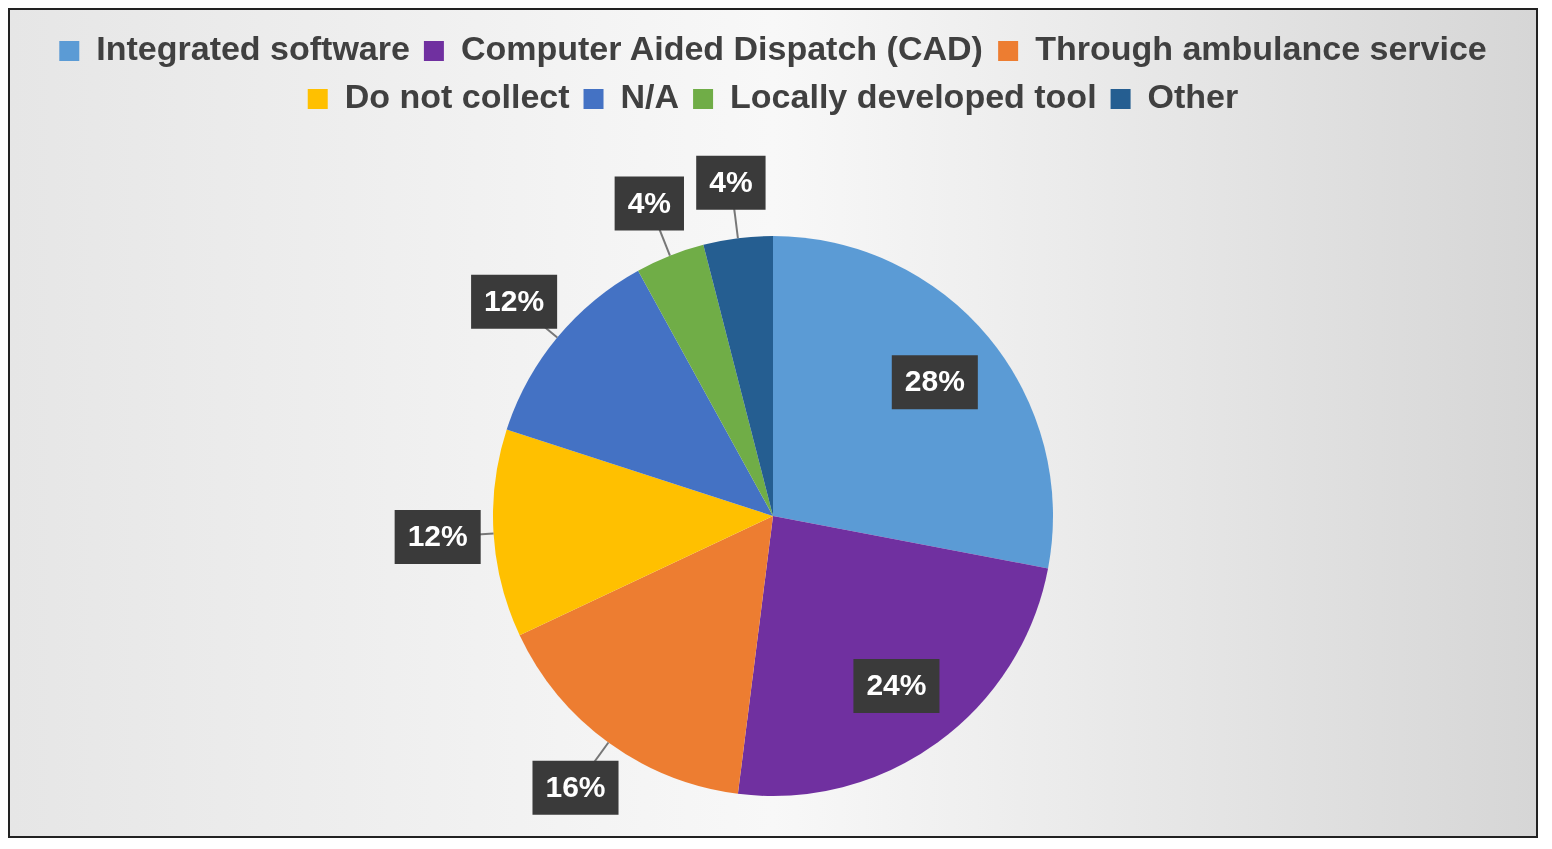 The width and height of the screenshot is (1552, 849). Describe the element at coordinates (457, 96) in the screenshot. I see `legend-label: Do not collect` at that location.